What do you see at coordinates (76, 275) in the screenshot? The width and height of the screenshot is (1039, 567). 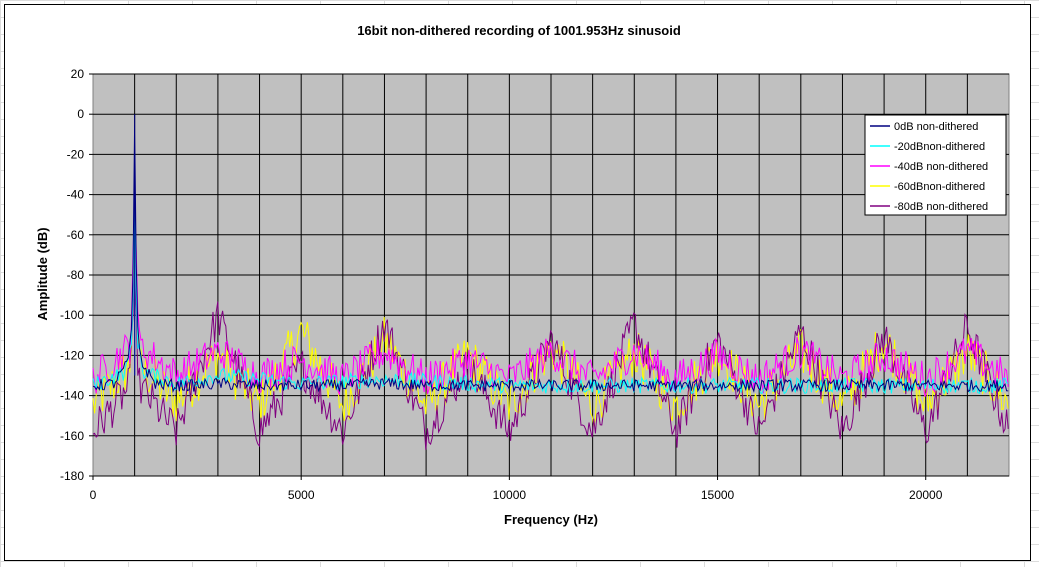 I see `y-tick-label: -80` at bounding box center [76, 275].